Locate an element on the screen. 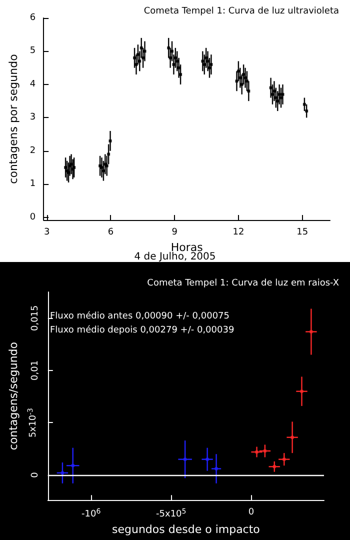  y-tick-label: 0,015 is located at coordinates (35, 318).